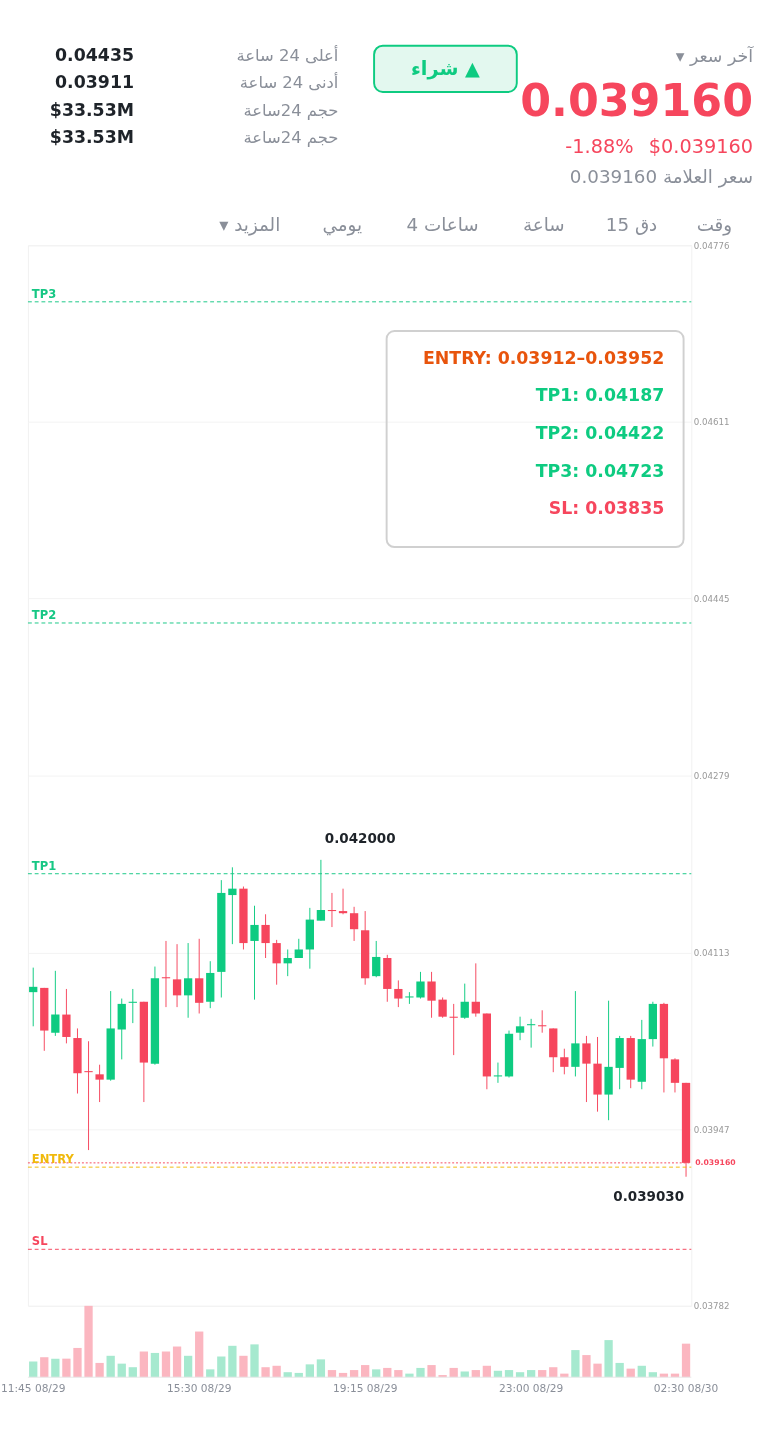 The width and height of the screenshot is (780, 1432). I want to click on x-tick-label: 23:00 08/29, so click(531, 1388).